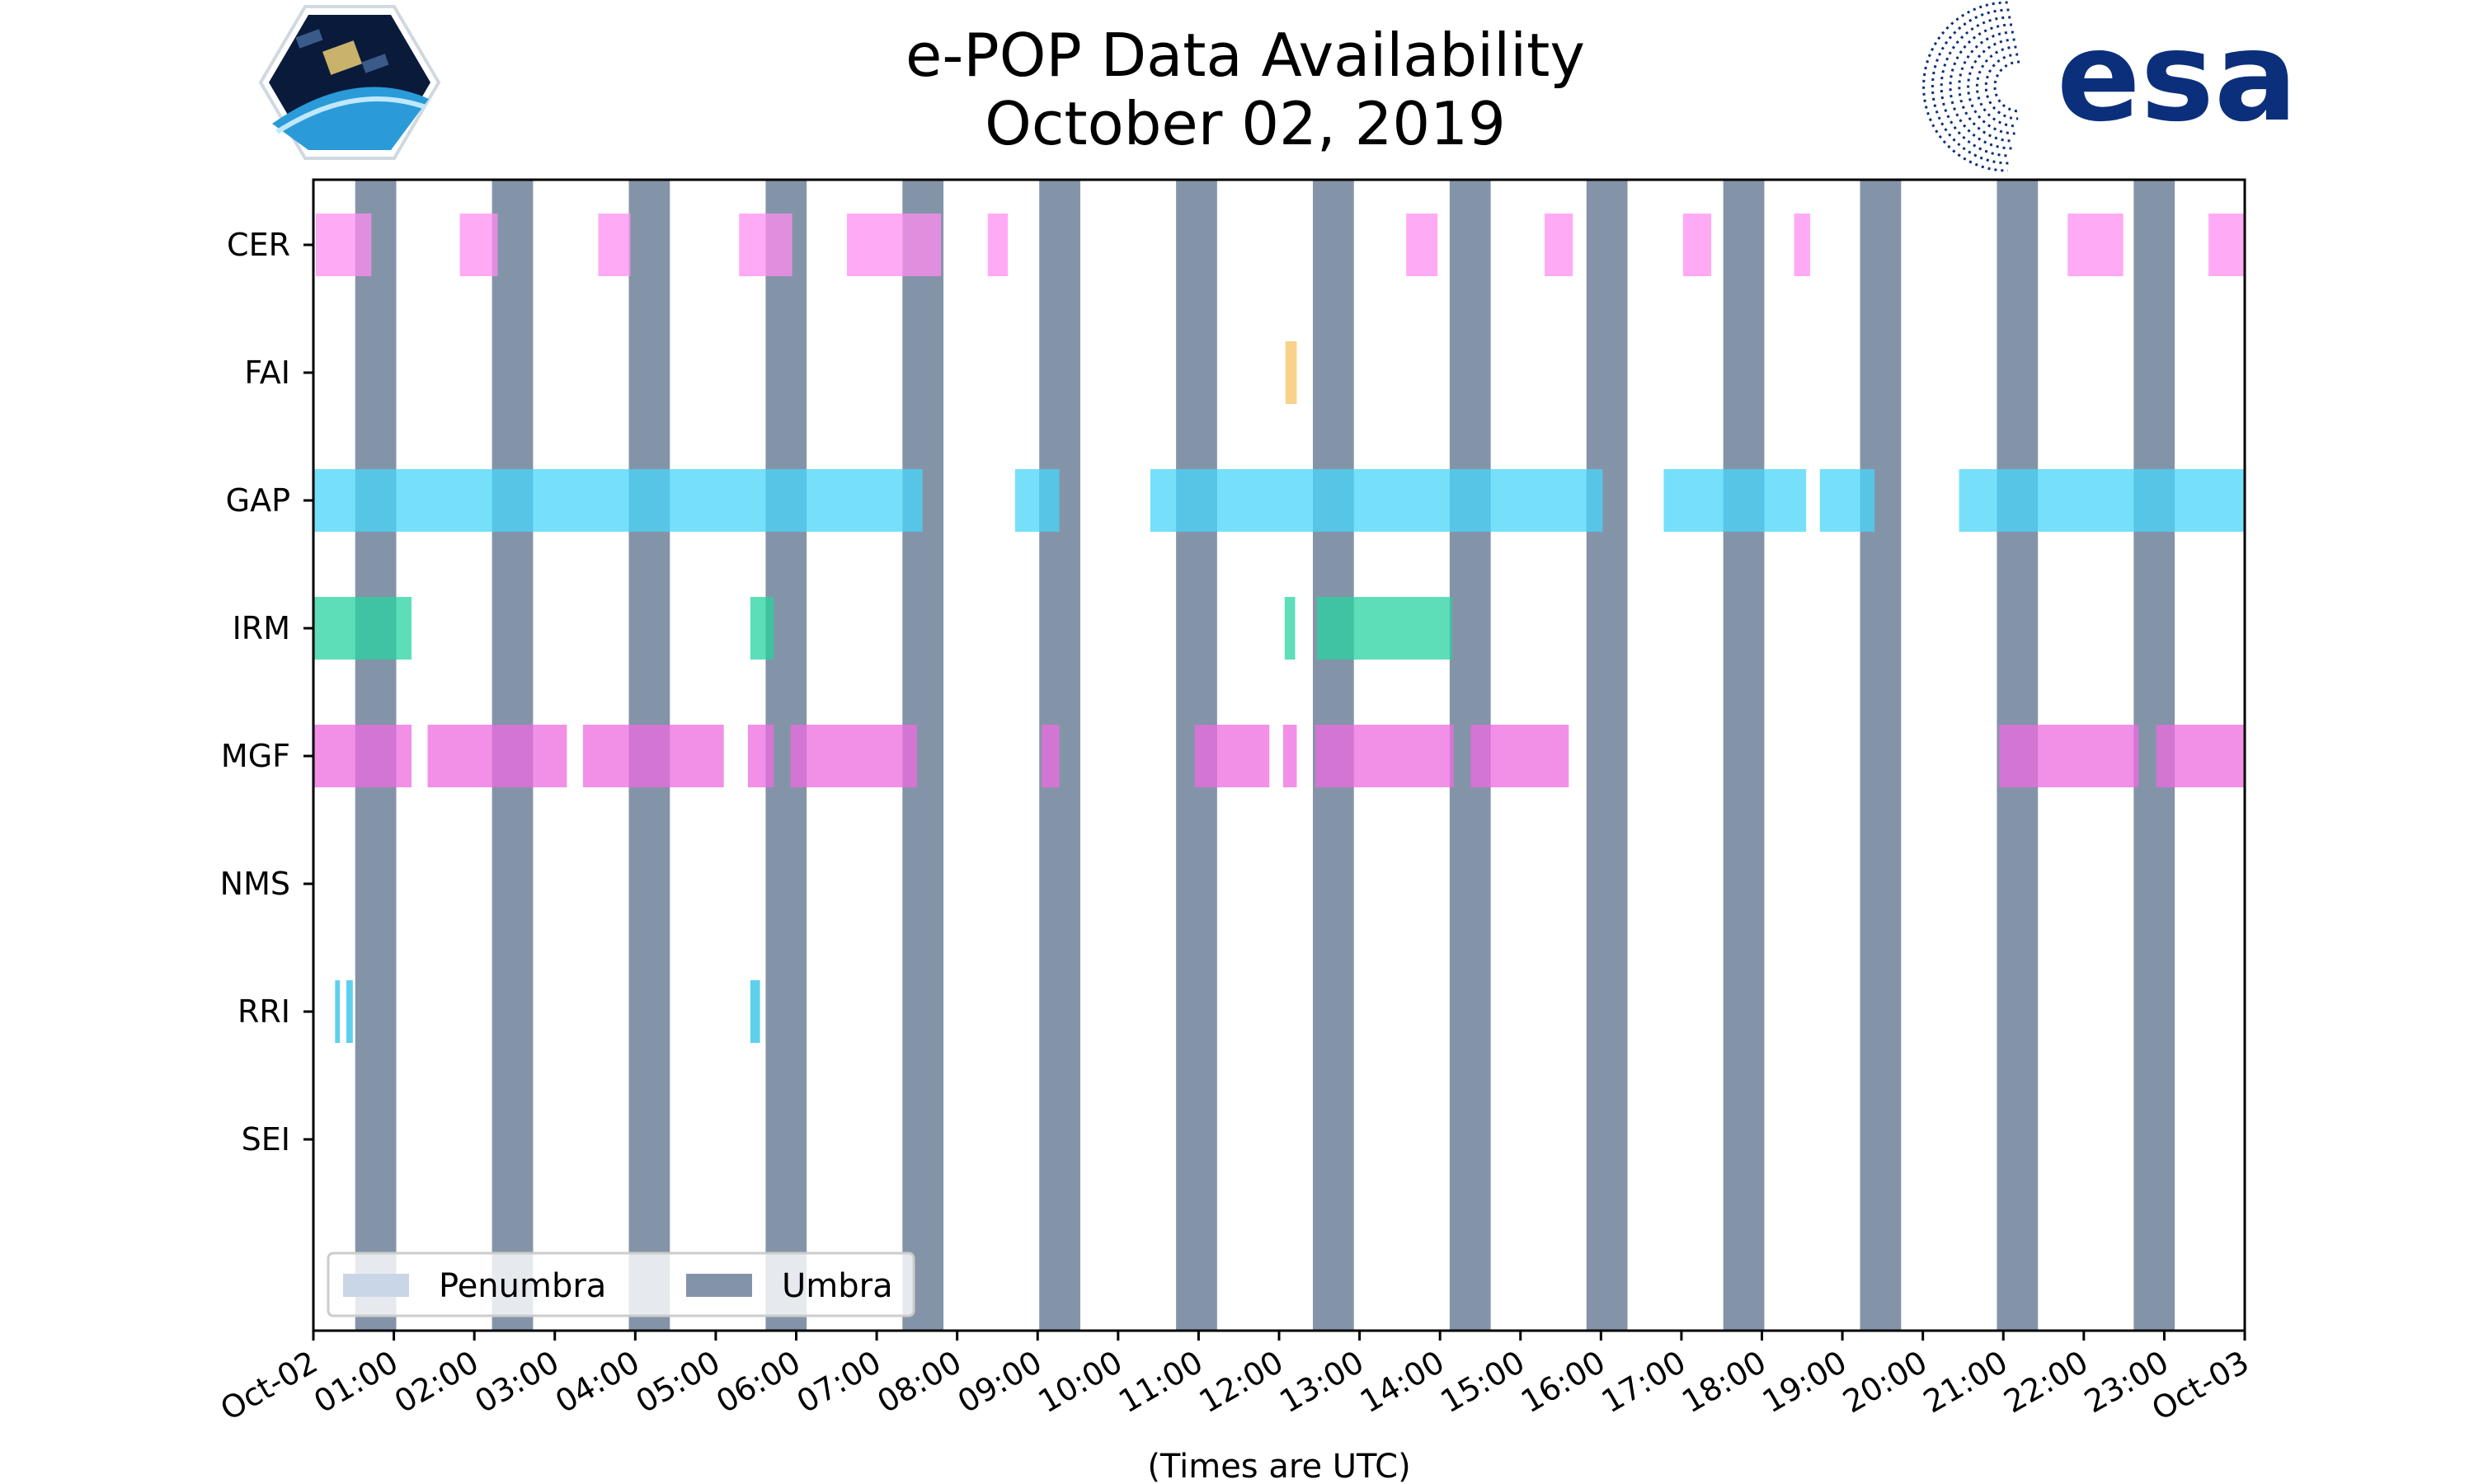  I want to click on x-tick-label-9: 09:00, so click(1000, 1382).